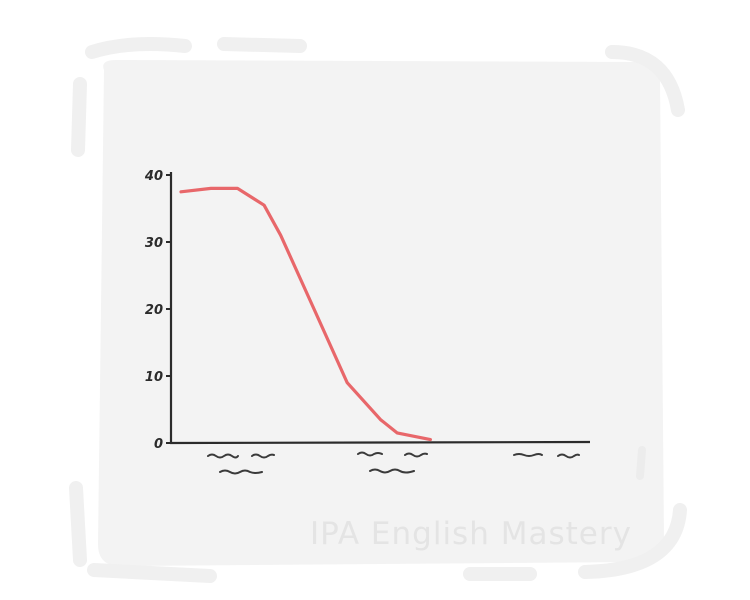 This screenshot has height=600, width=750. Describe the element at coordinates (471, 534) in the screenshot. I see `watermark-text: IPA English Mastery` at that location.